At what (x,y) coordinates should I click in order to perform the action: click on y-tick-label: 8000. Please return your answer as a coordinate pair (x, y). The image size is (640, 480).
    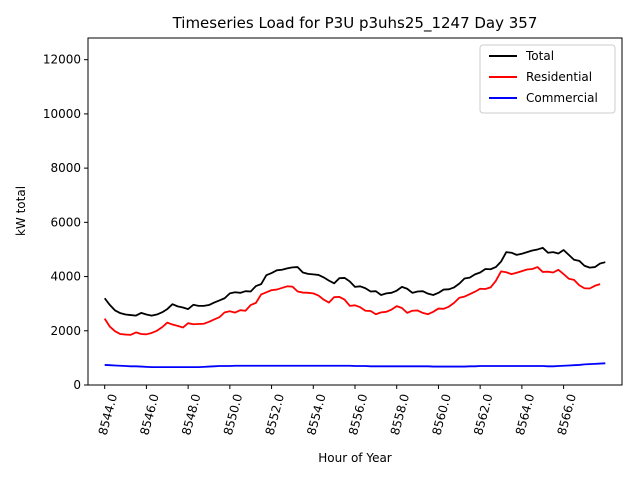
    Looking at the image, I should click on (65, 168).